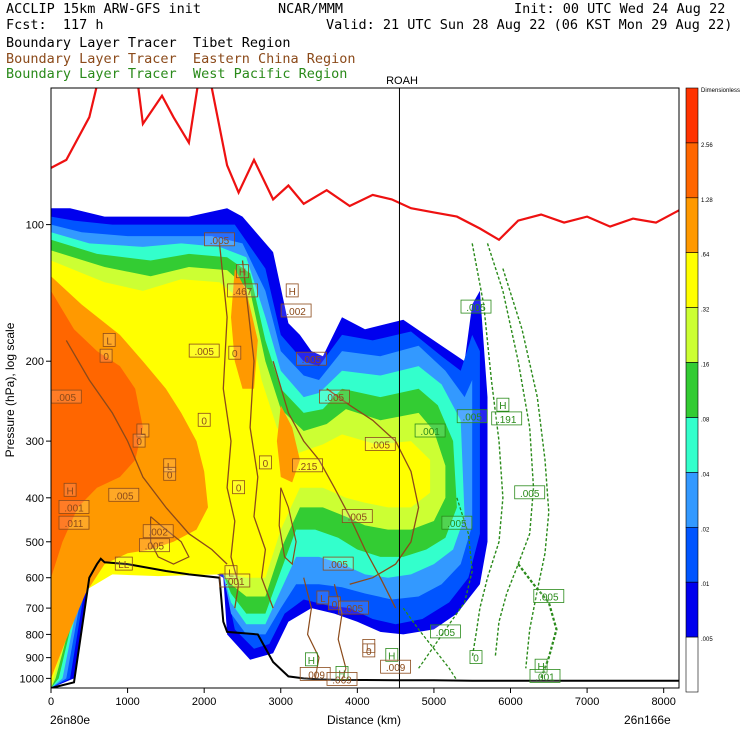 This screenshot has width=740, height=740. I want to click on x-tick-label: 3000, so click(281, 702).